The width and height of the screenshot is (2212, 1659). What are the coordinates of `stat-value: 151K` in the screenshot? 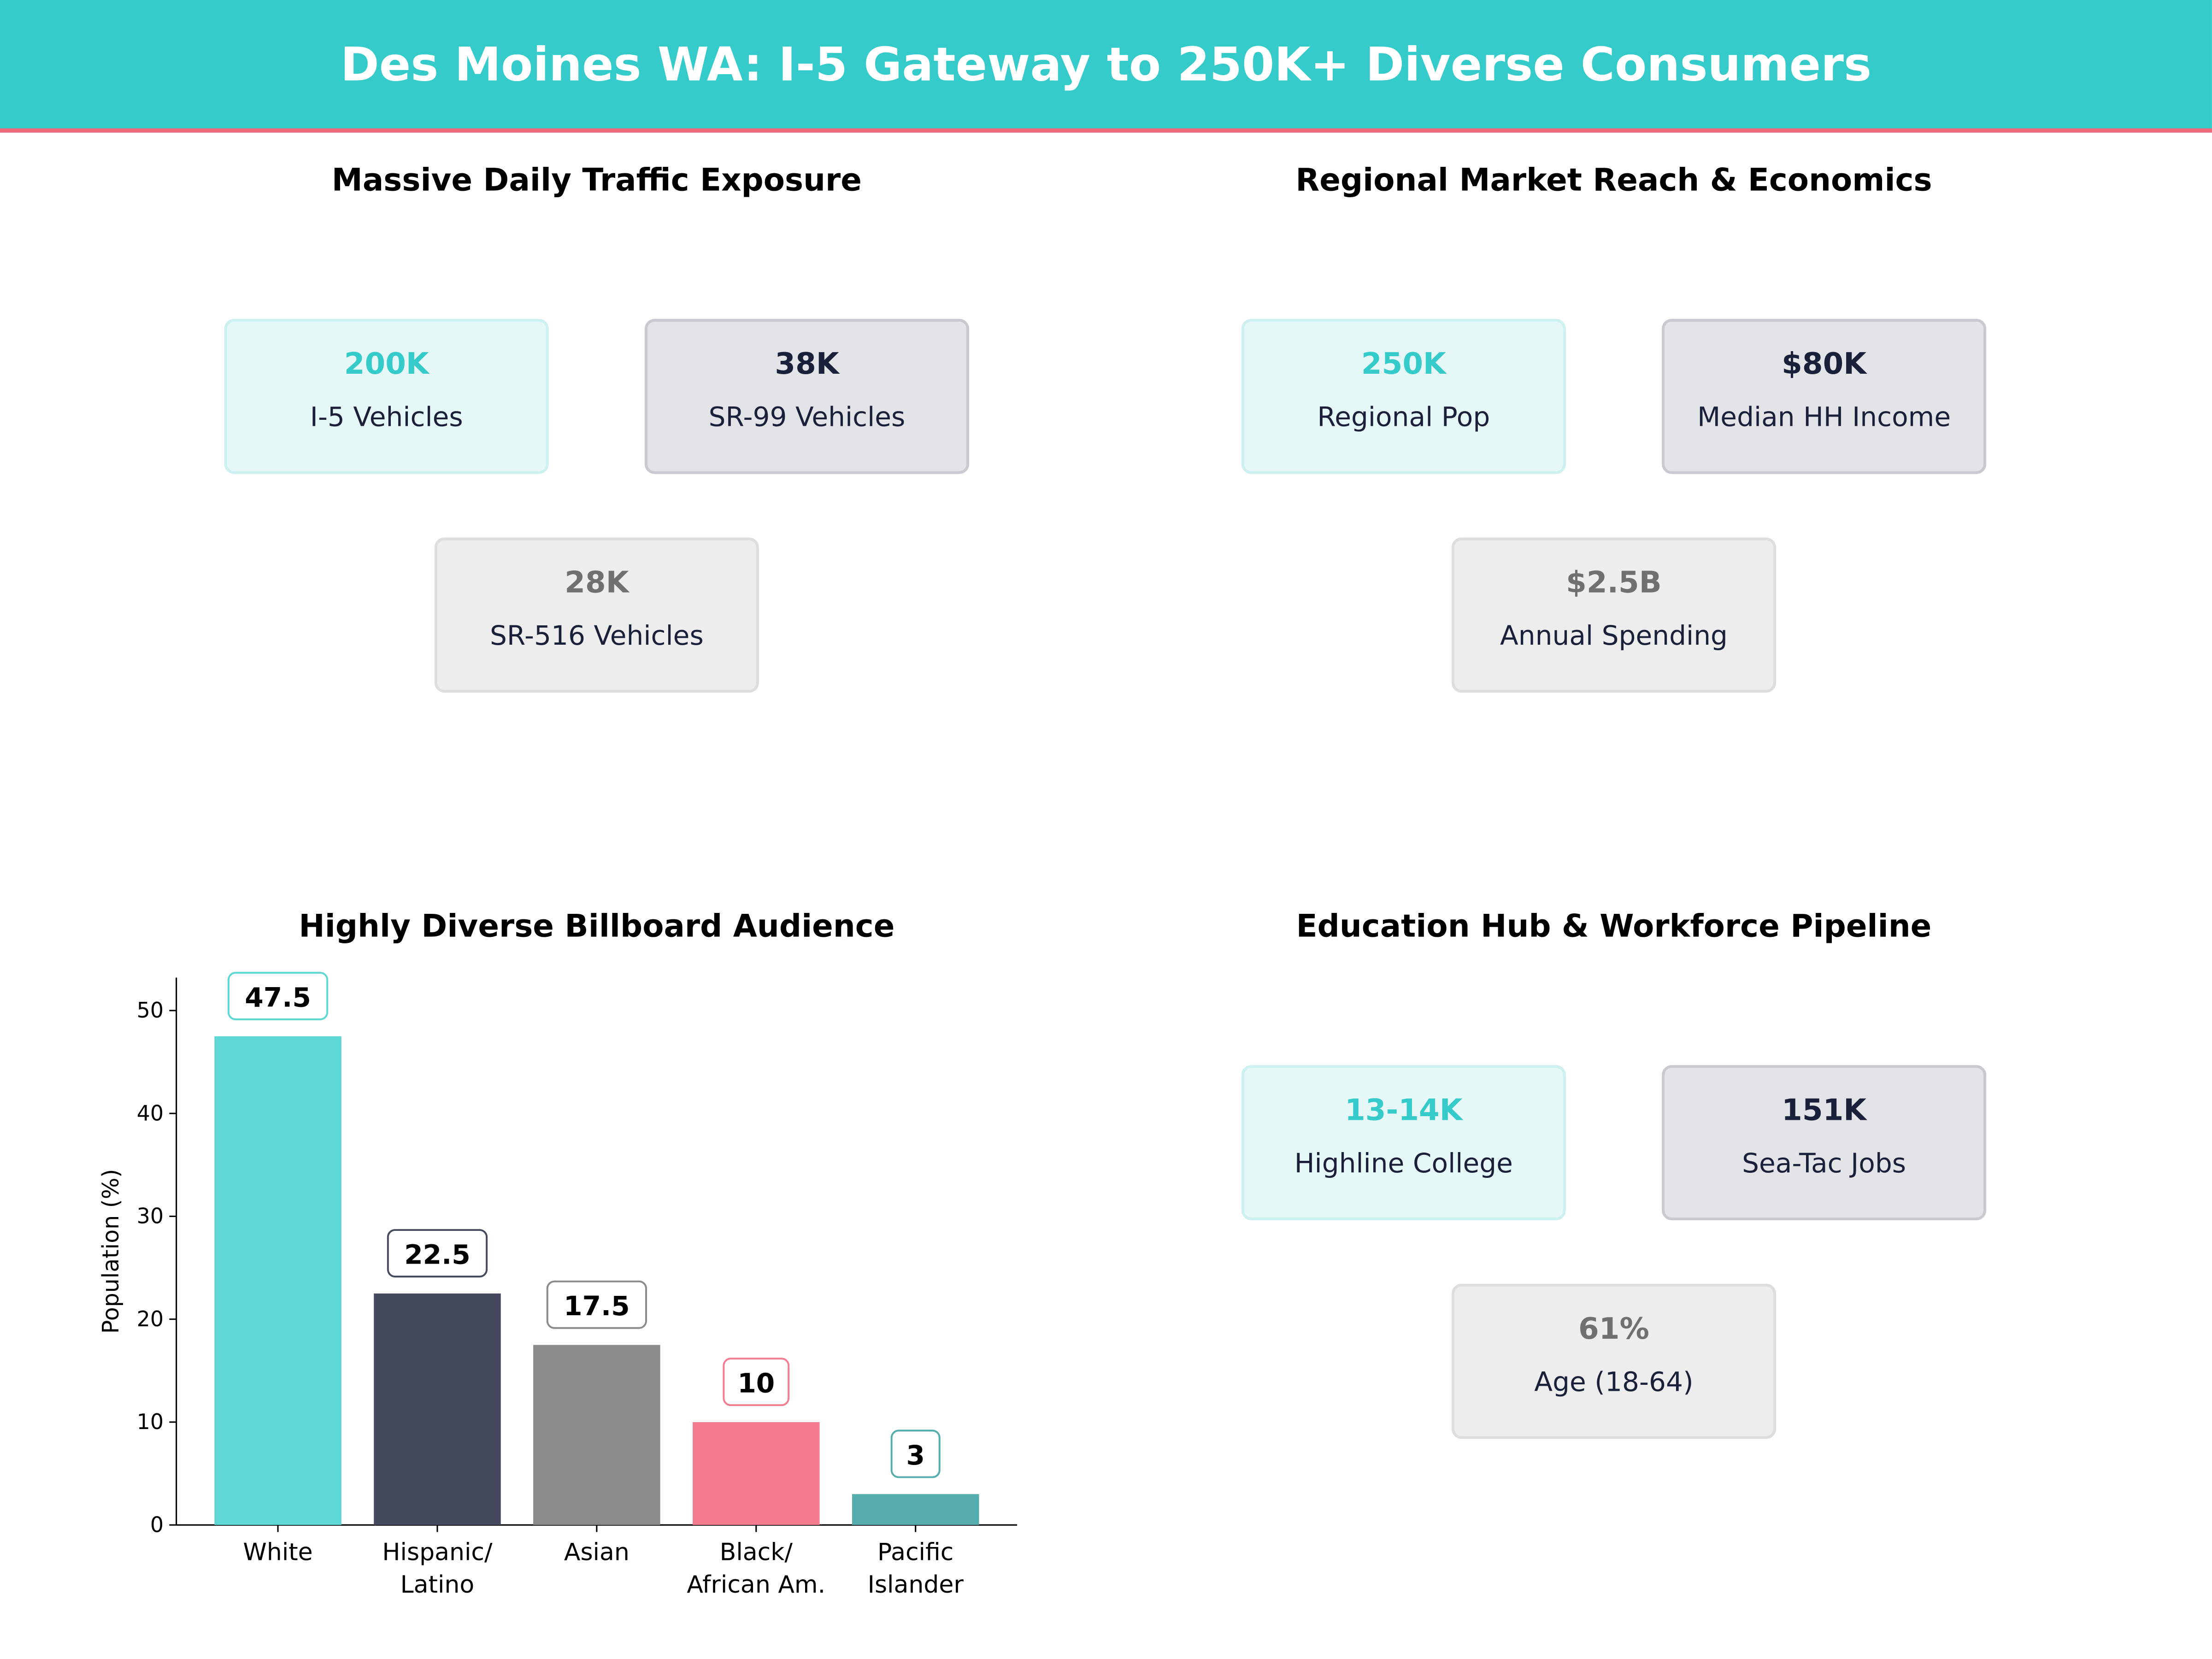 It's located at (1824, 1110).